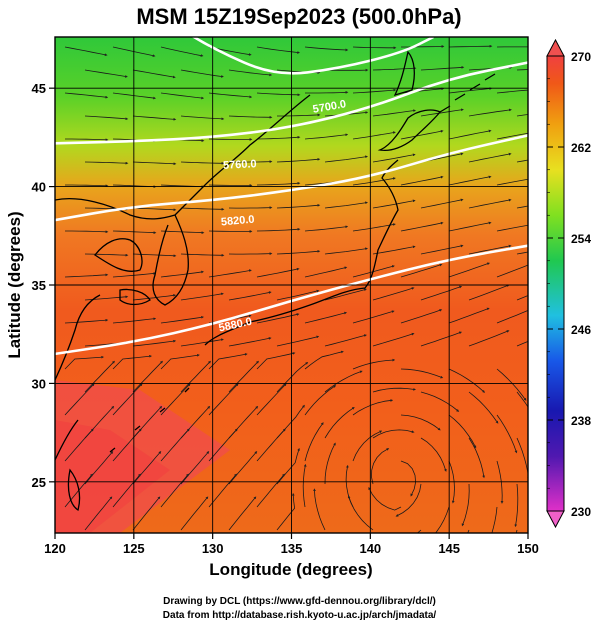 This screenshot has width=599, height=625. What do you see at coordinates (581, 57) in the screenshot?
I see `colorbar-tick-label: 270` at bounding box center [581, 57].